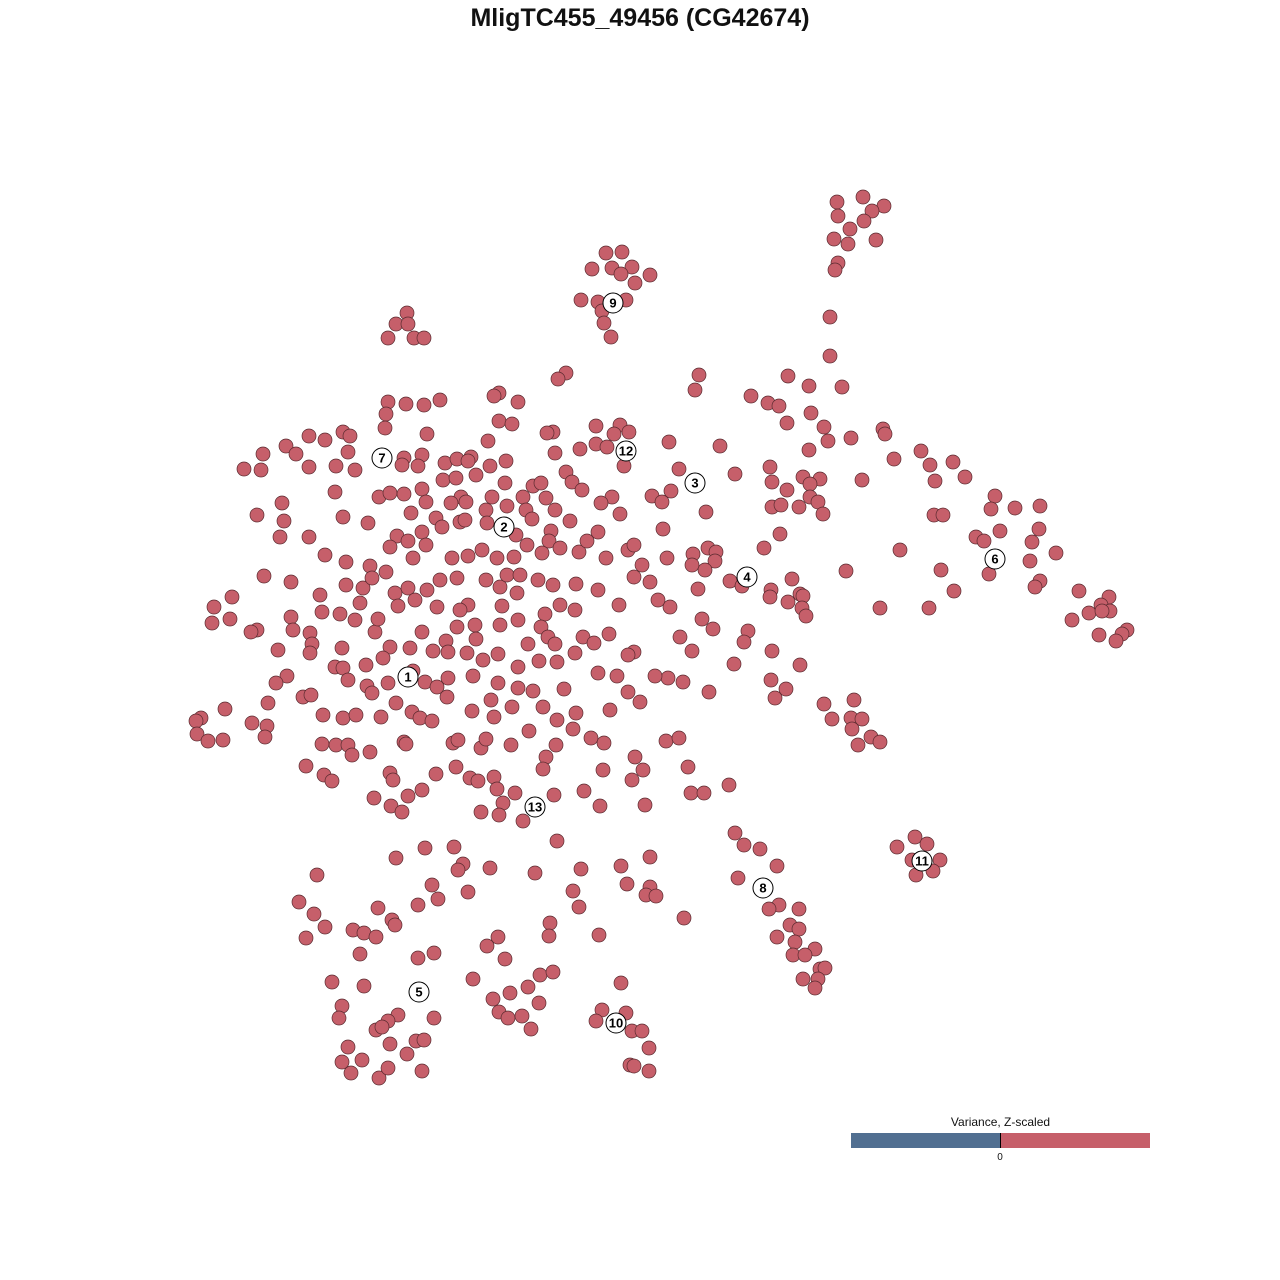 The image size is (1280, 1280). I want to click on cluster-label: 5, so click(419, 992).